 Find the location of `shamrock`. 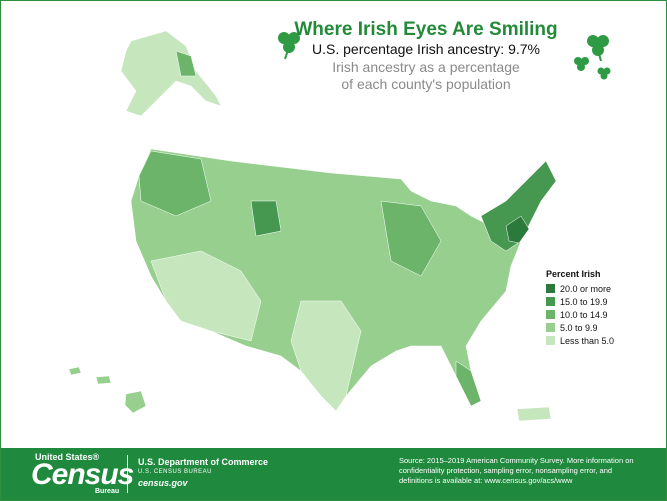

shamrock is located at coordinates (444, 56).